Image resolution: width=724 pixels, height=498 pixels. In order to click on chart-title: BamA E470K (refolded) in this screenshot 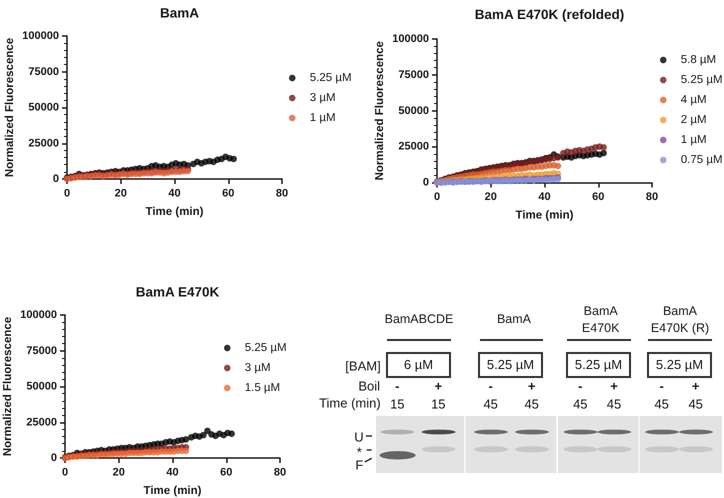, I will do `click(549, 14)`.